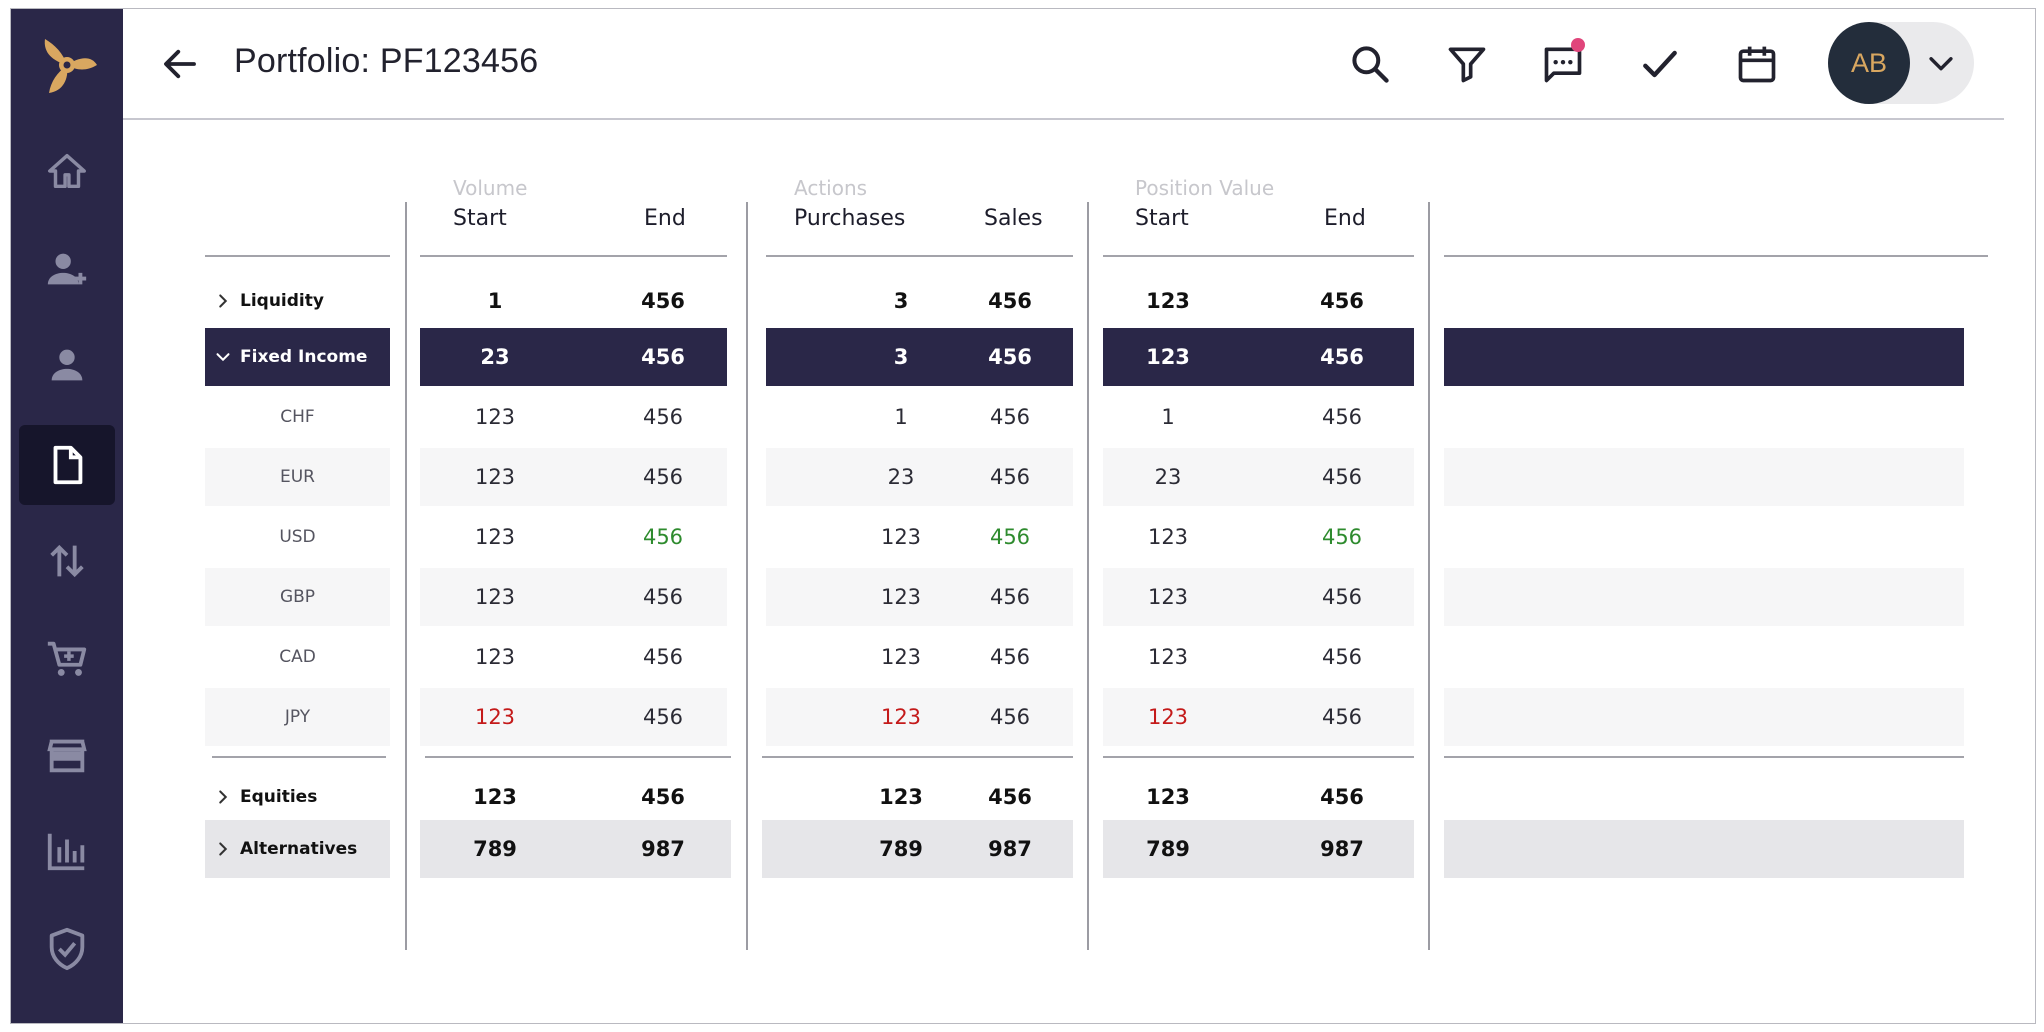 The width and height of the screenshot is (2044, 1032). Describe the element at coordinates (1342, 849) in the screenshot. I see `table-cell: 987` at that location.